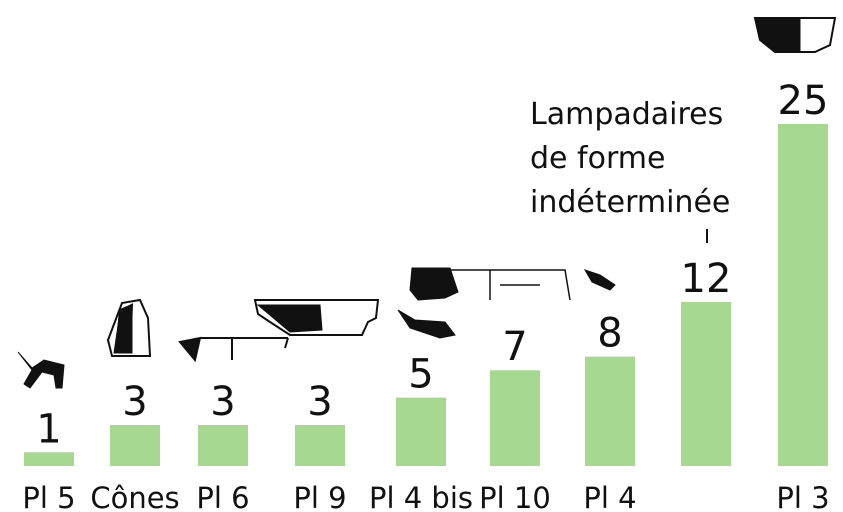 This screenshot has height=512, width=843. Describe the element at coordinates (609, 496) in the screenshot. I see `x-tick-label: Pl 4` at that location.